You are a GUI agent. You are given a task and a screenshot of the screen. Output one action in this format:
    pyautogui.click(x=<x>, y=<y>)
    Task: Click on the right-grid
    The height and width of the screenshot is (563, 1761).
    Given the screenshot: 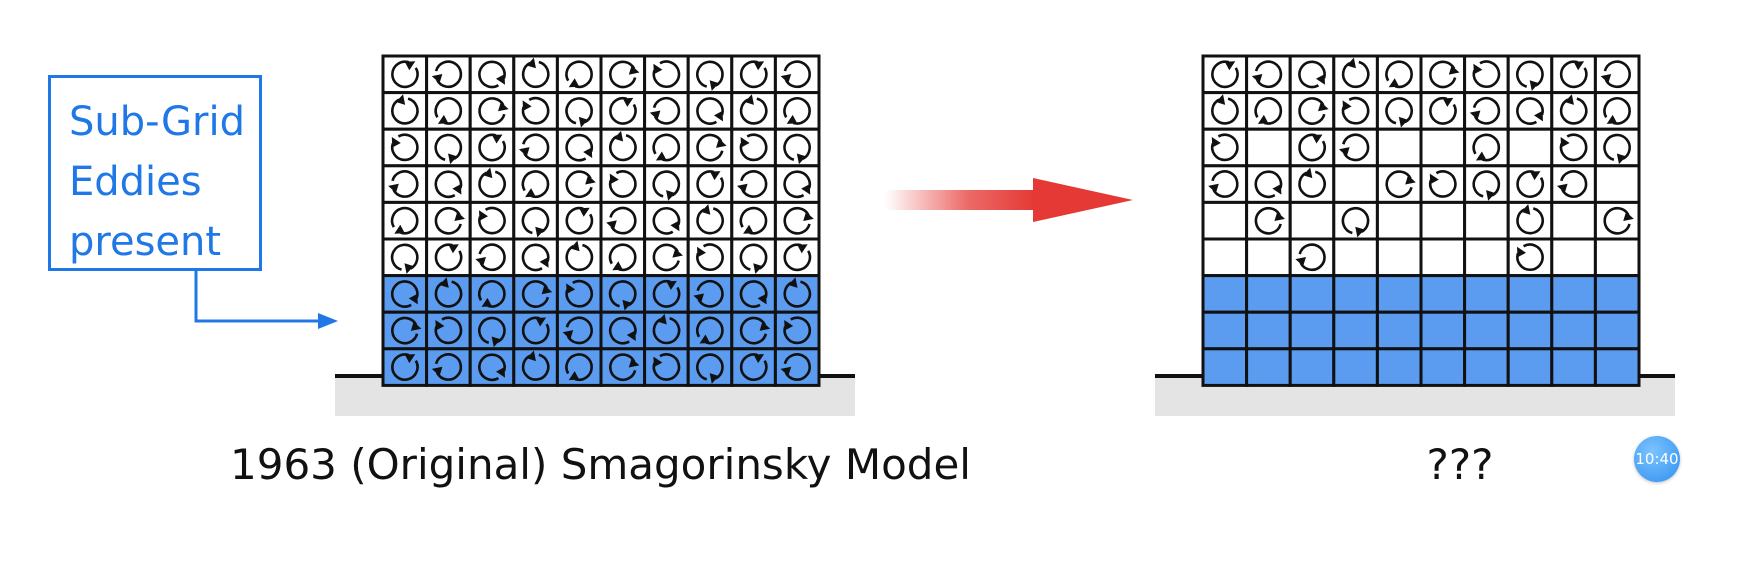 What is the action you would take?
    pyautogui.click(x=1421, y=220)
    